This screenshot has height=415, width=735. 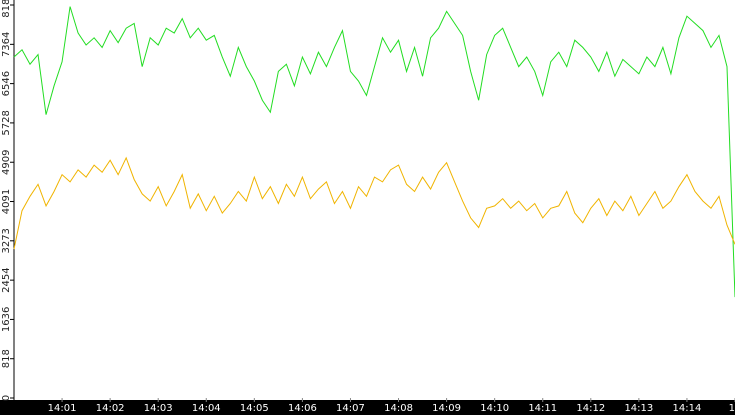 What do you see at coordinates (6, 122) in the screenshot?
I see `y-tick-label: 5728` at bounding box center [6, 122].